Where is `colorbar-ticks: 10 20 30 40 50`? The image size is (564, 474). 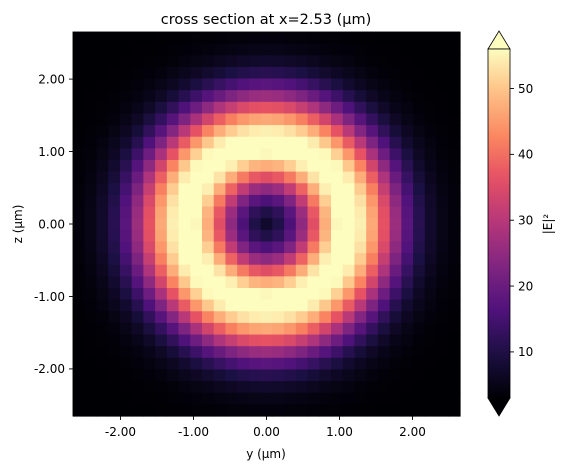 colorbar-ticks: 10 20 30 40 50 is located at coordinates (521, 220).